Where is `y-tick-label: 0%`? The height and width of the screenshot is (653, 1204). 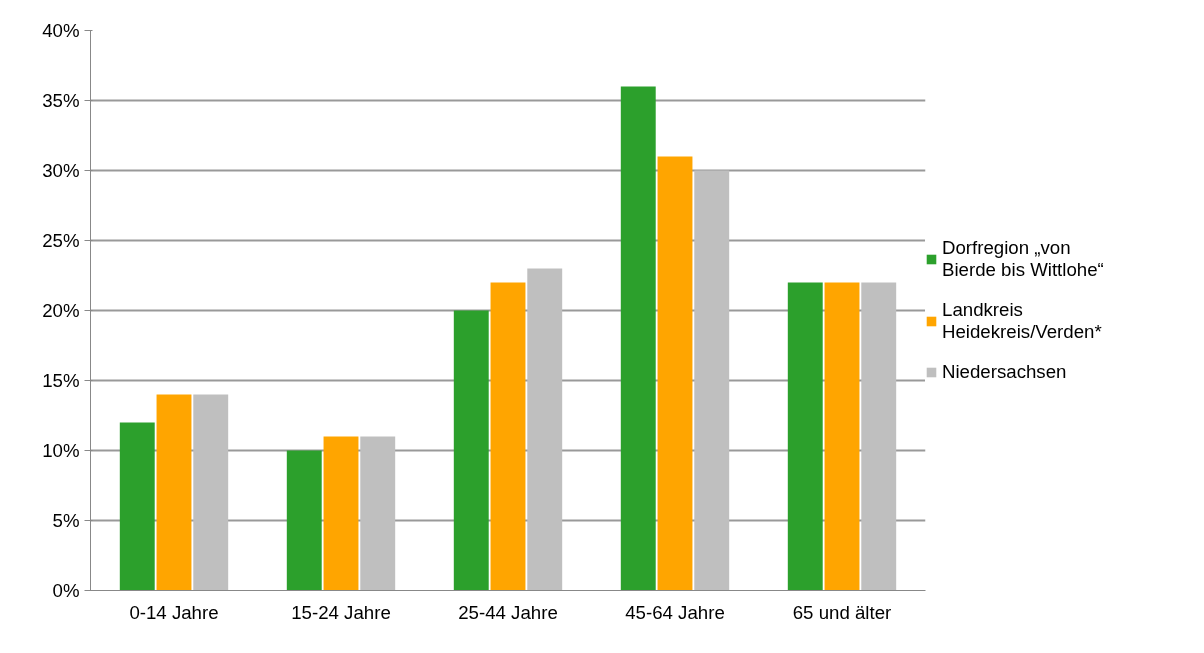
y-tick-label: 0% is located at coordinates (66, 590).